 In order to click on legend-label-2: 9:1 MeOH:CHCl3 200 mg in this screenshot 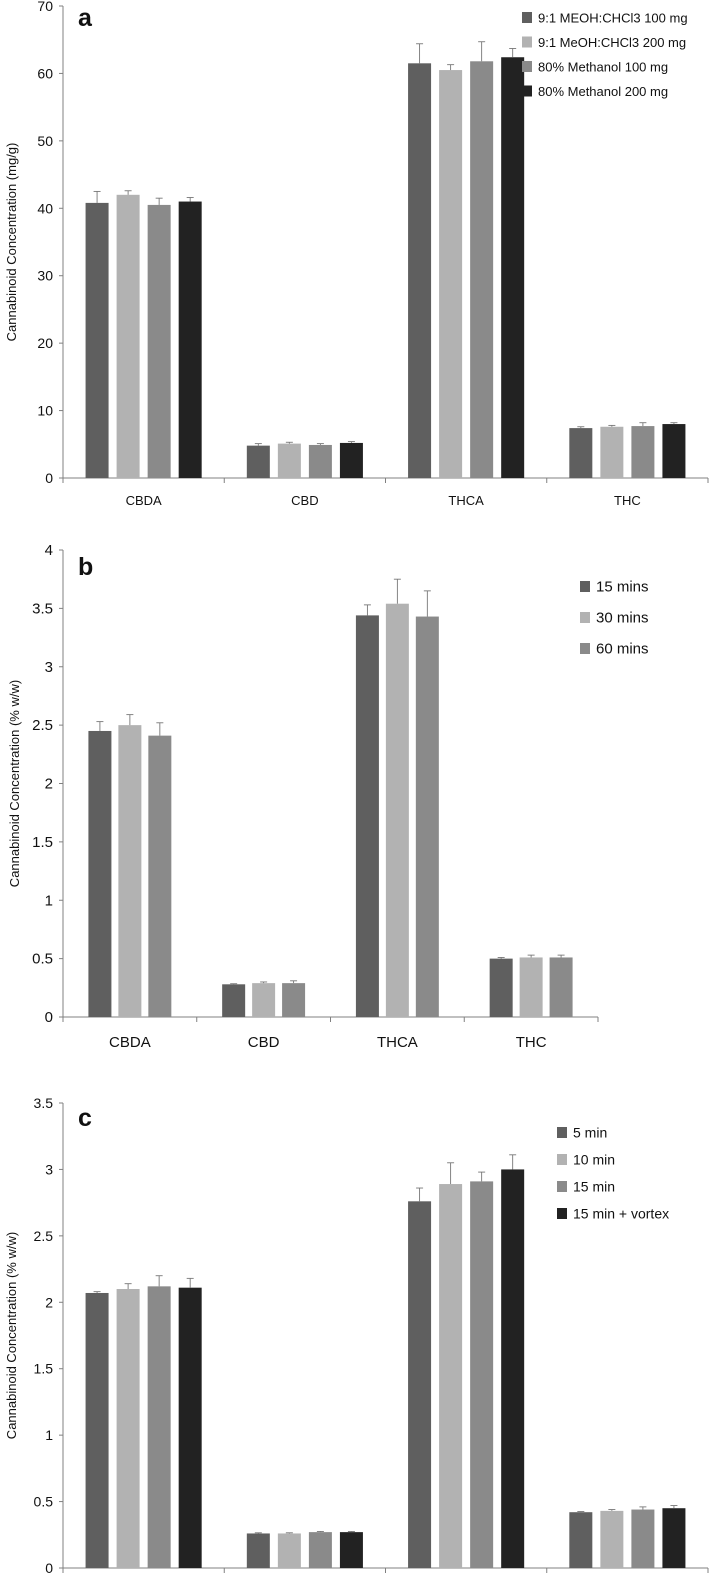, I will do `click(612, 42)`.